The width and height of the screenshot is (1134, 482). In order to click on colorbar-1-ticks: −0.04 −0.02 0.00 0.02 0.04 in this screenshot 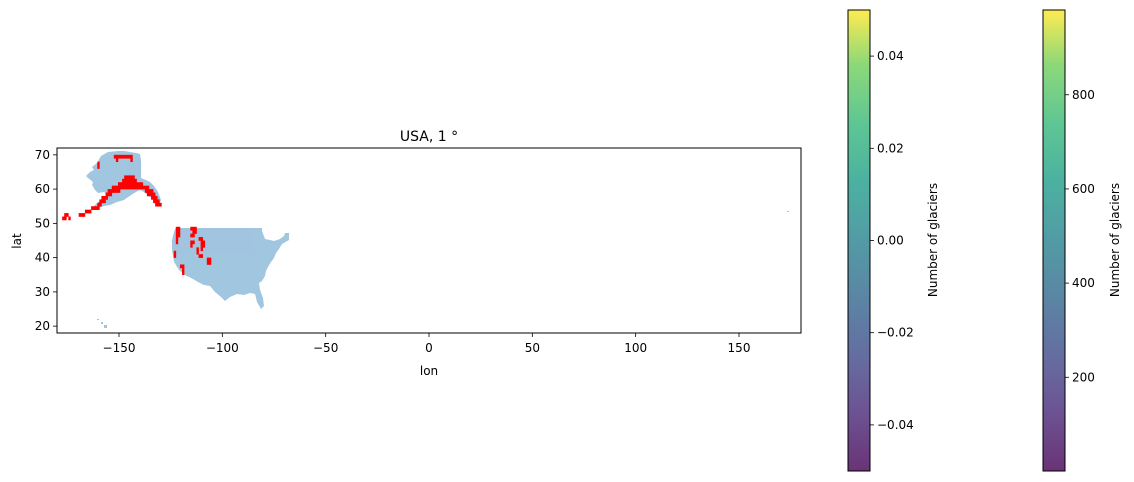, I will do `click(892, 240)`.